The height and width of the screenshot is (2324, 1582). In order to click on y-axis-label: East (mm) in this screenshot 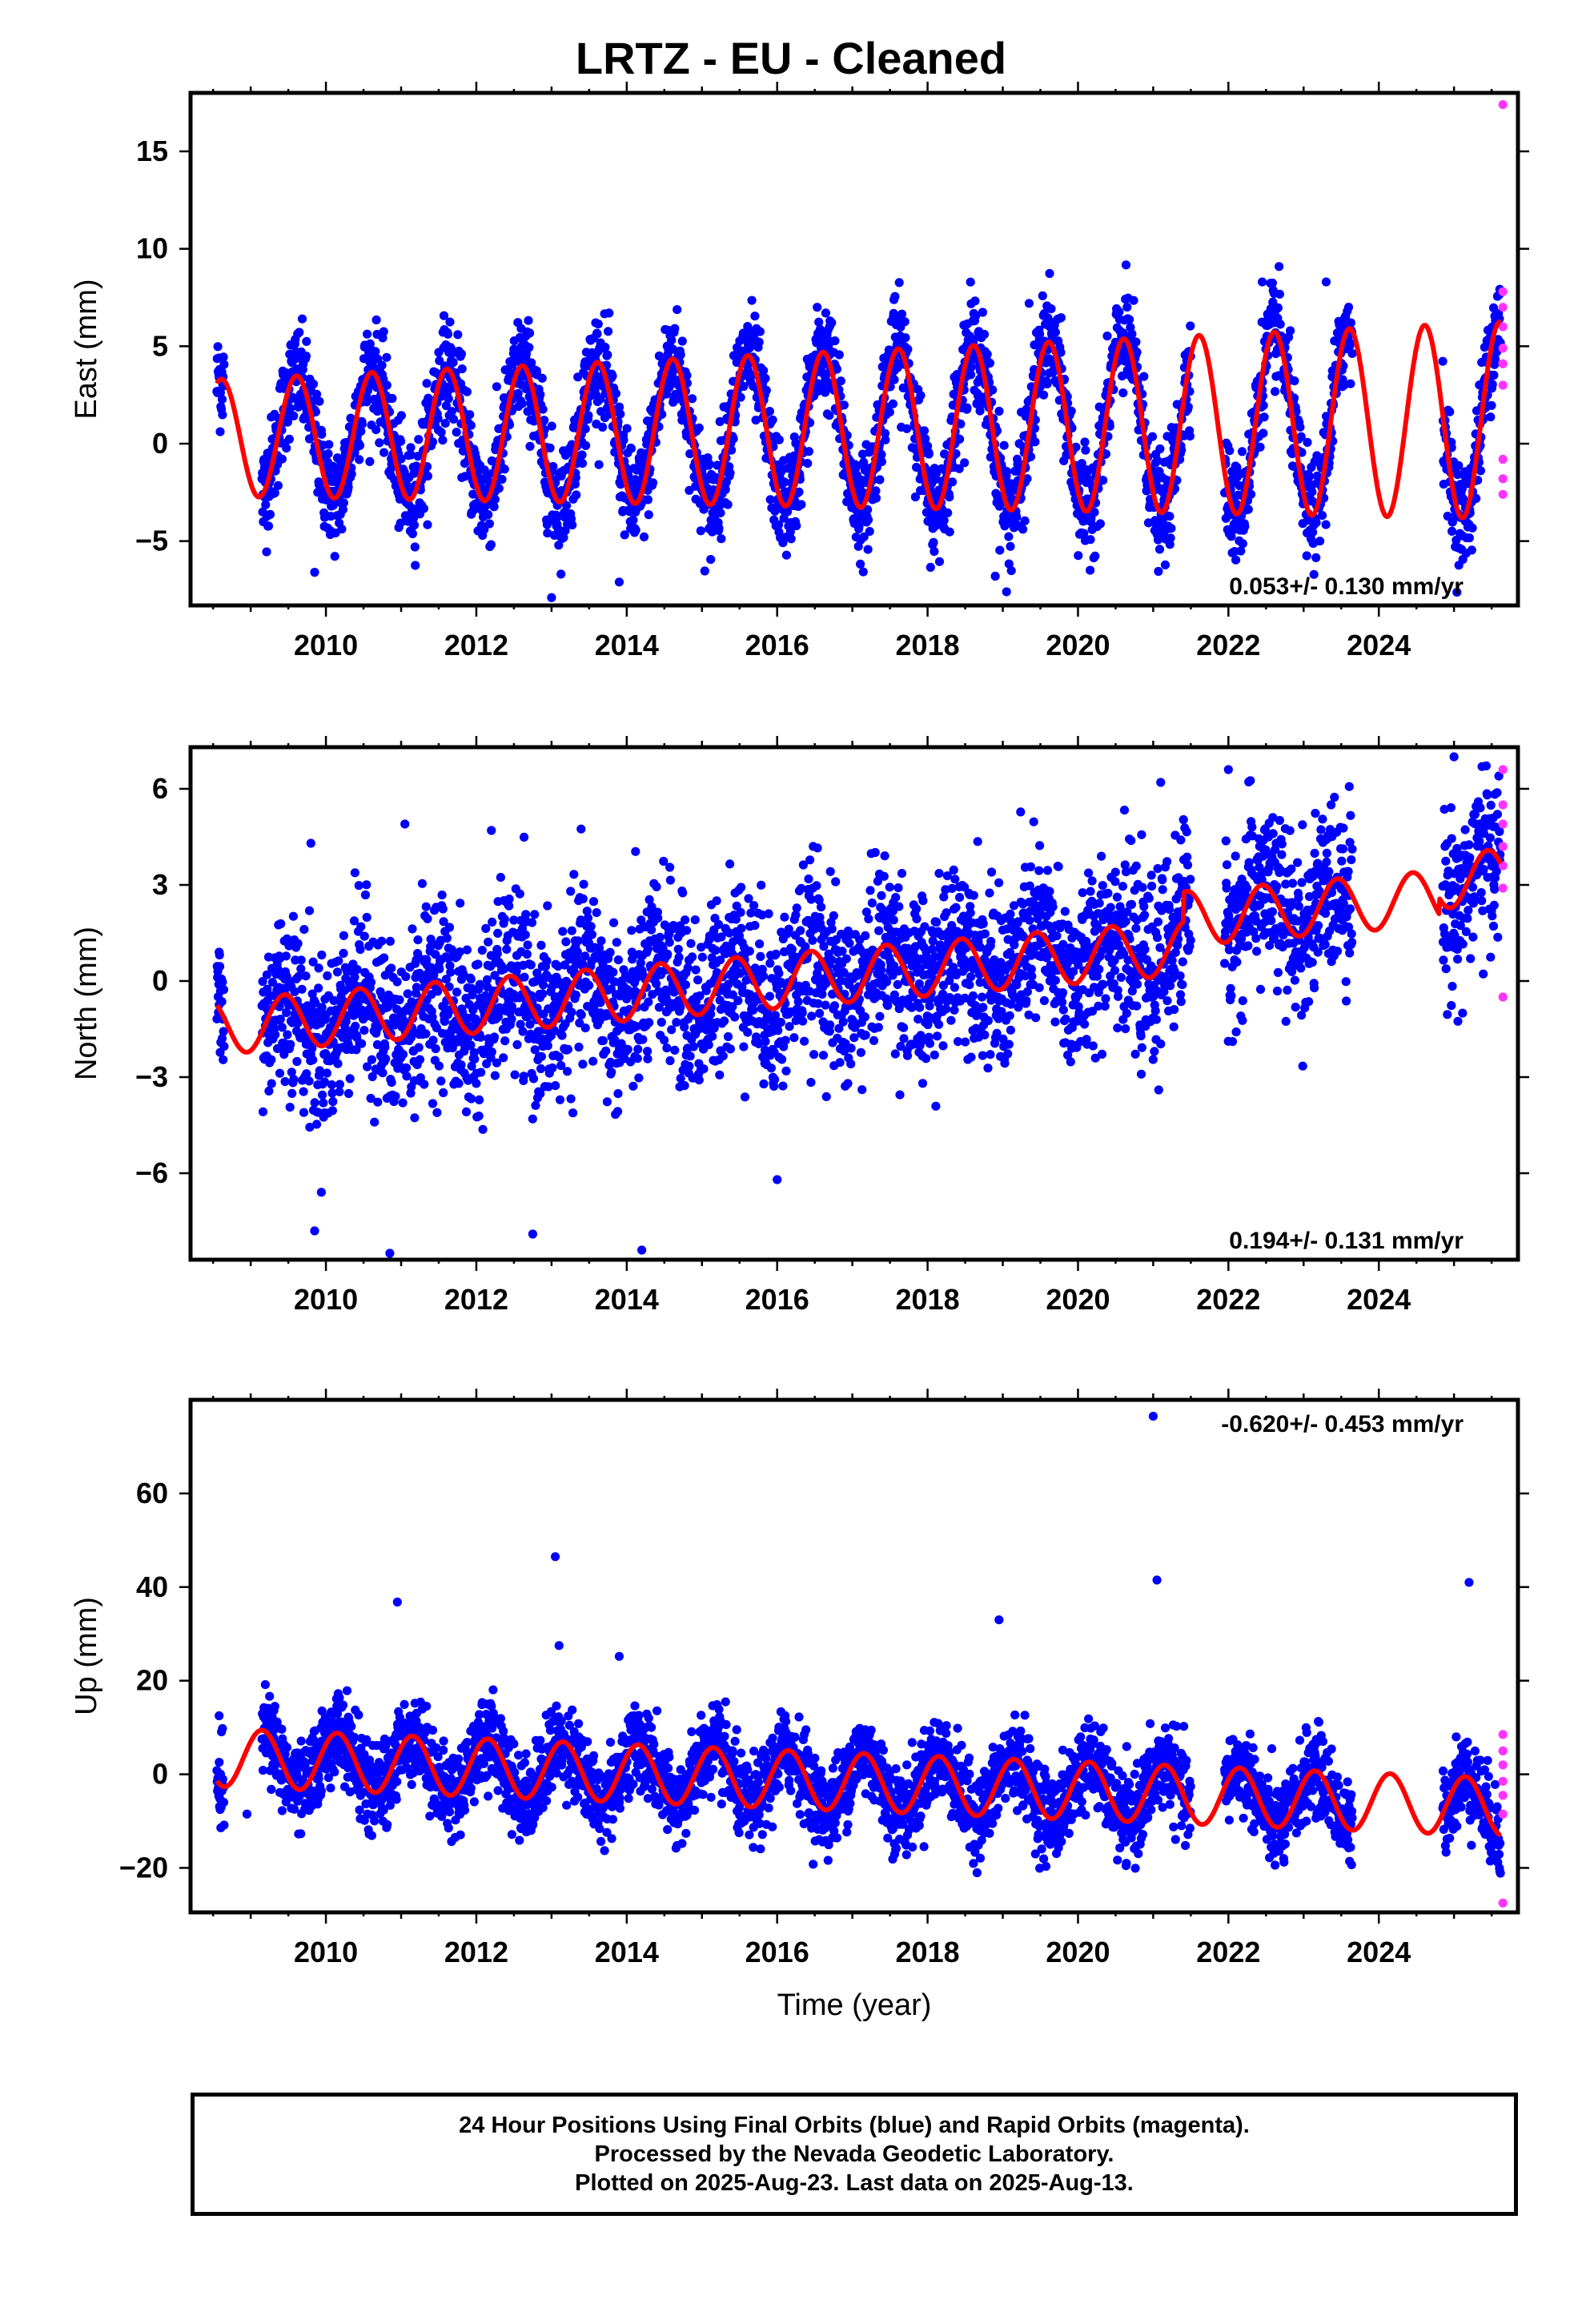, I will do `click(86, 349)`.